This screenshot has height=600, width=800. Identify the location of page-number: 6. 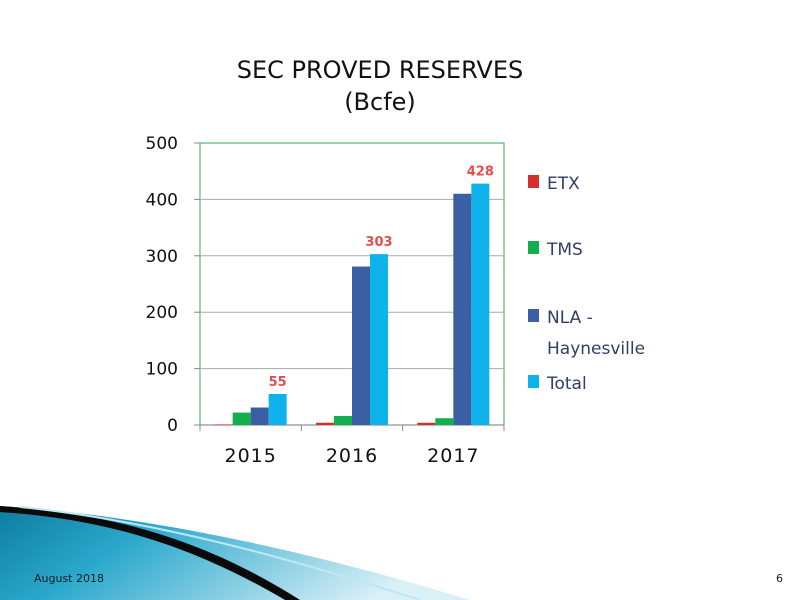
(779, 578).